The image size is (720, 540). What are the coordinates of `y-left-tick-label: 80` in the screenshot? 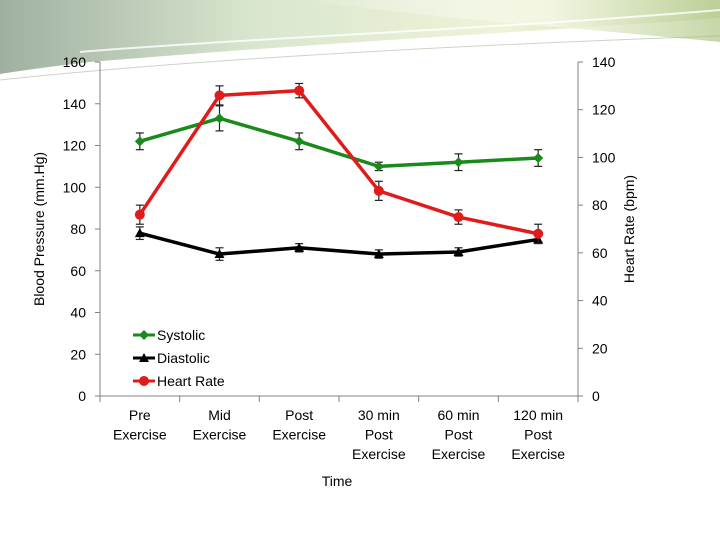 It's located at (78, 229).